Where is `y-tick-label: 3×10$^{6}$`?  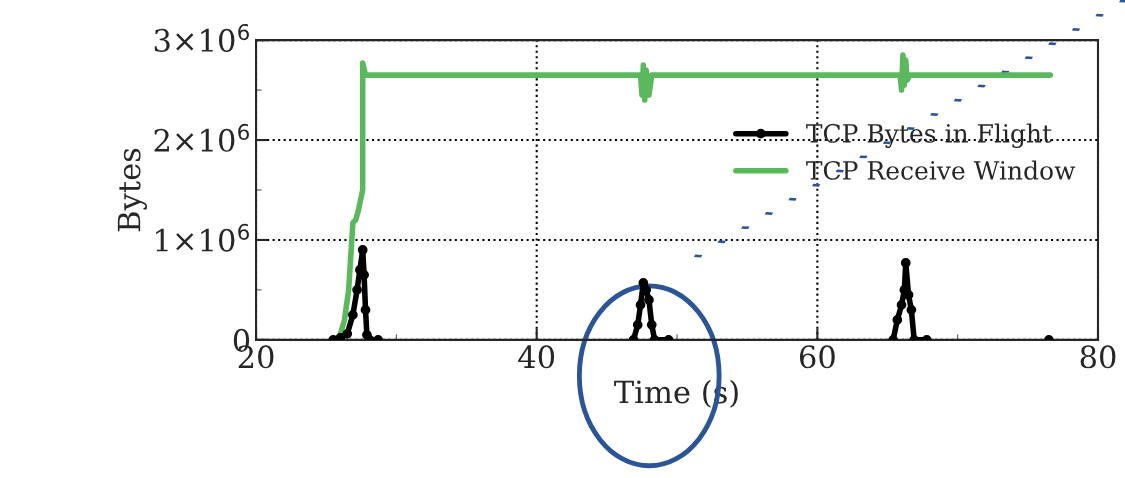 y-tick-label: 3×10$^{6}$ is located at coordinates (201, 37).